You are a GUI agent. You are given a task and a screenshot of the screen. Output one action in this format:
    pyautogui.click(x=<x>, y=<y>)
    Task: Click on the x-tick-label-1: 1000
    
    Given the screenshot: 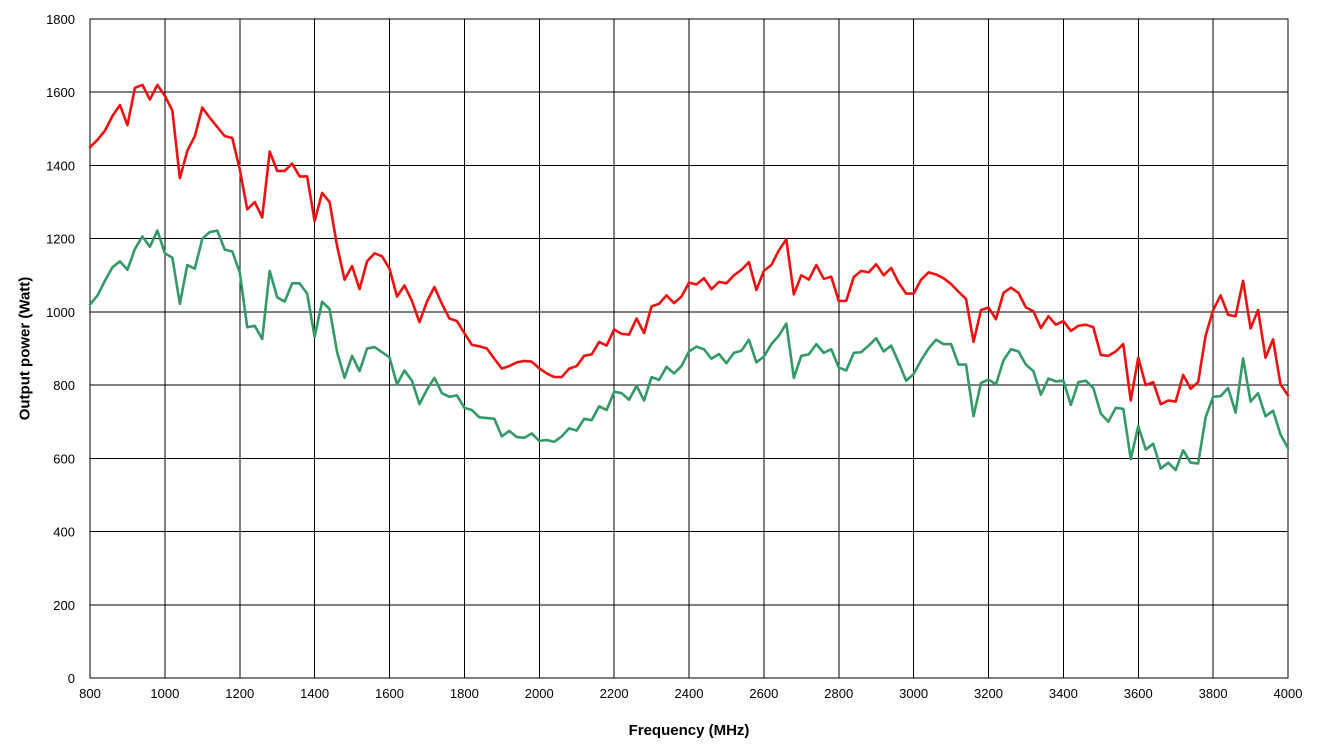 What is the action you would take?
    pyautogui.click(x=164, y=693)
    